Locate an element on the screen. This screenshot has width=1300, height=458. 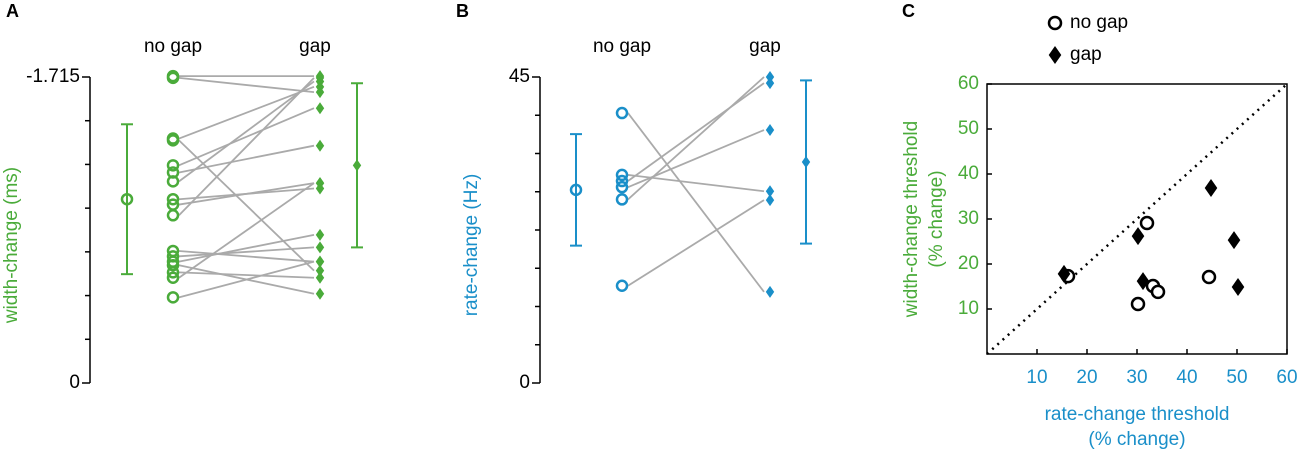
y-axis-label: width-change threshold is located at coordinates (911, 219).